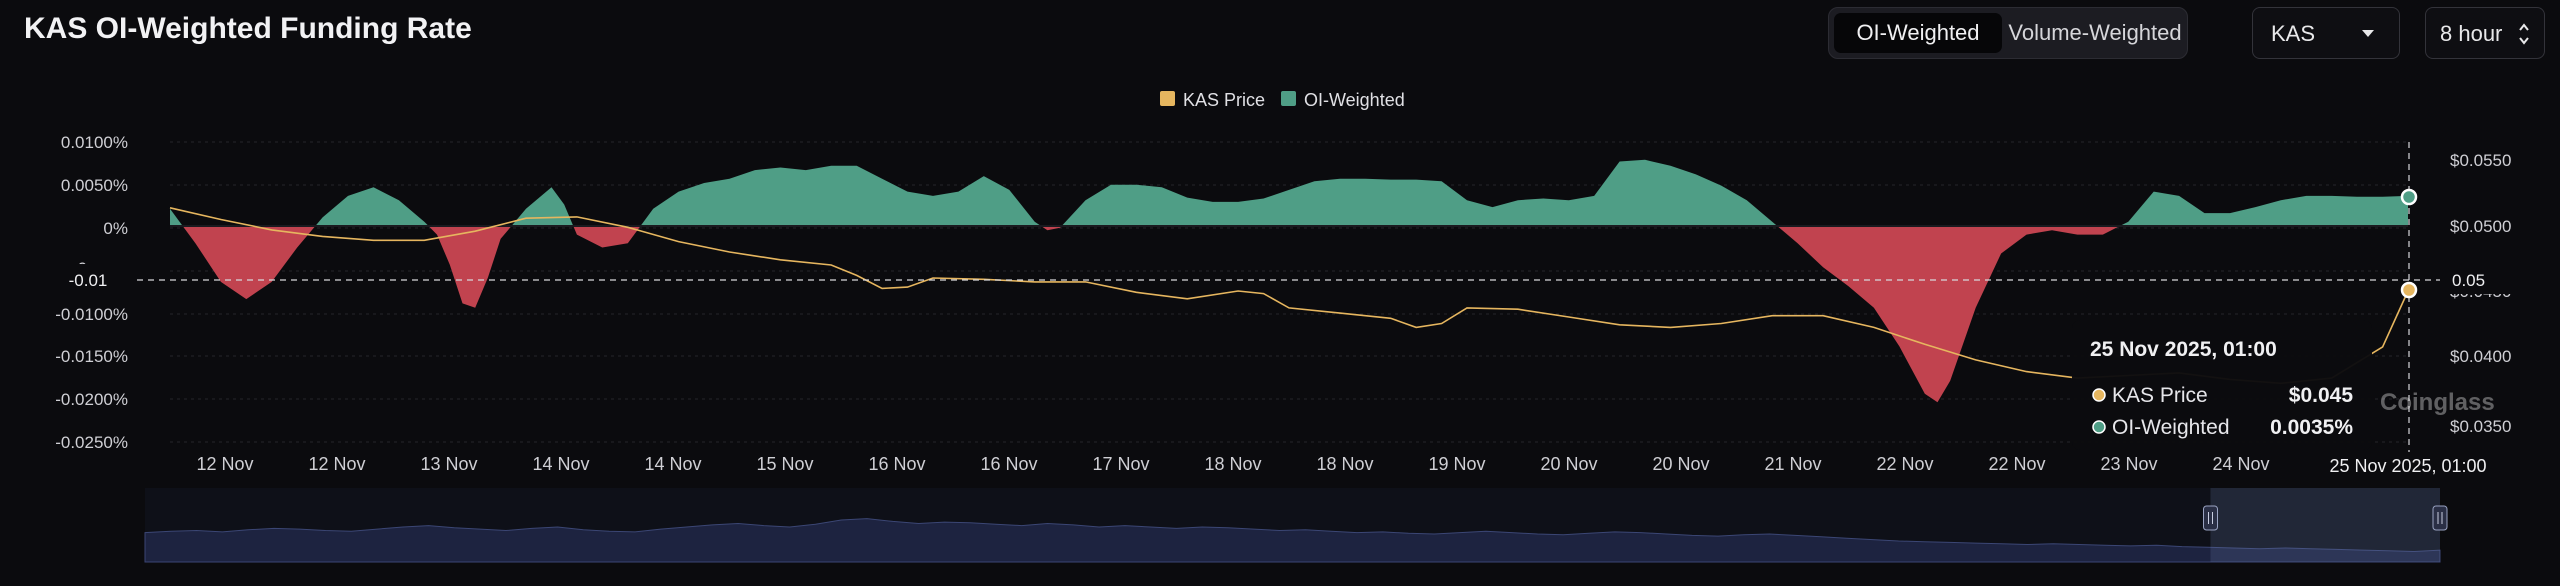 Image resolution: width=2560 pixels, height=586 pixels. I want to click on y-right-tick-label: $0.0350, so click(2480, 426).